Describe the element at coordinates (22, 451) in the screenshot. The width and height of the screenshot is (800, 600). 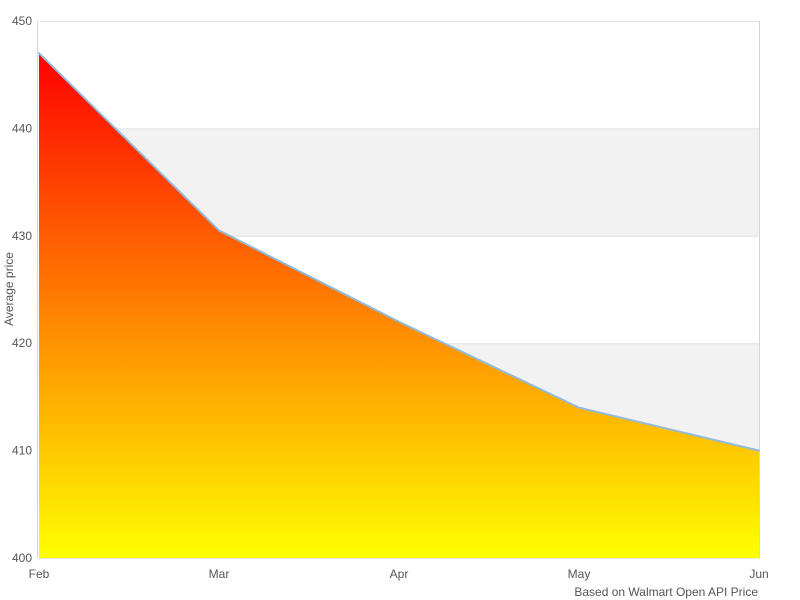
I see `y-tick-label: 410` at that location.